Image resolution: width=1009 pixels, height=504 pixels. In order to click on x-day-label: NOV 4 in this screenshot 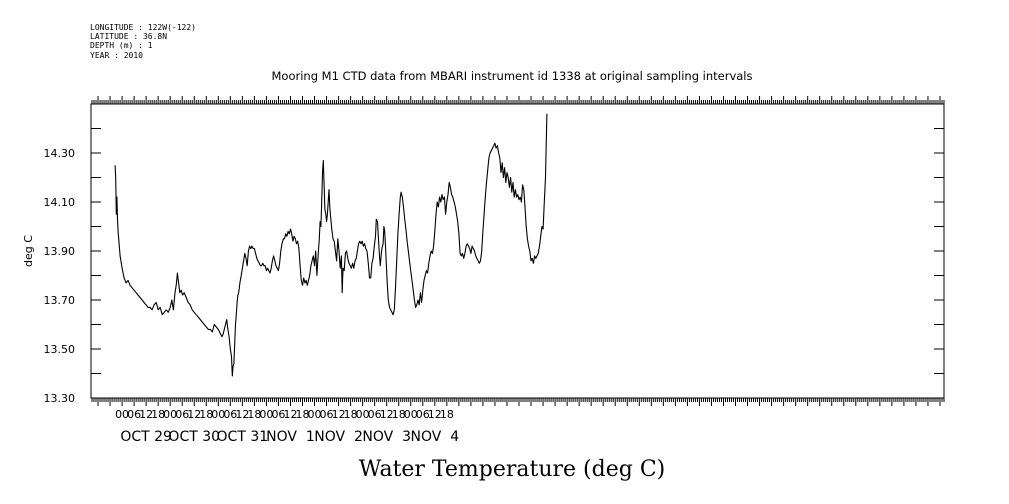, I will do `click(434, 437)`.